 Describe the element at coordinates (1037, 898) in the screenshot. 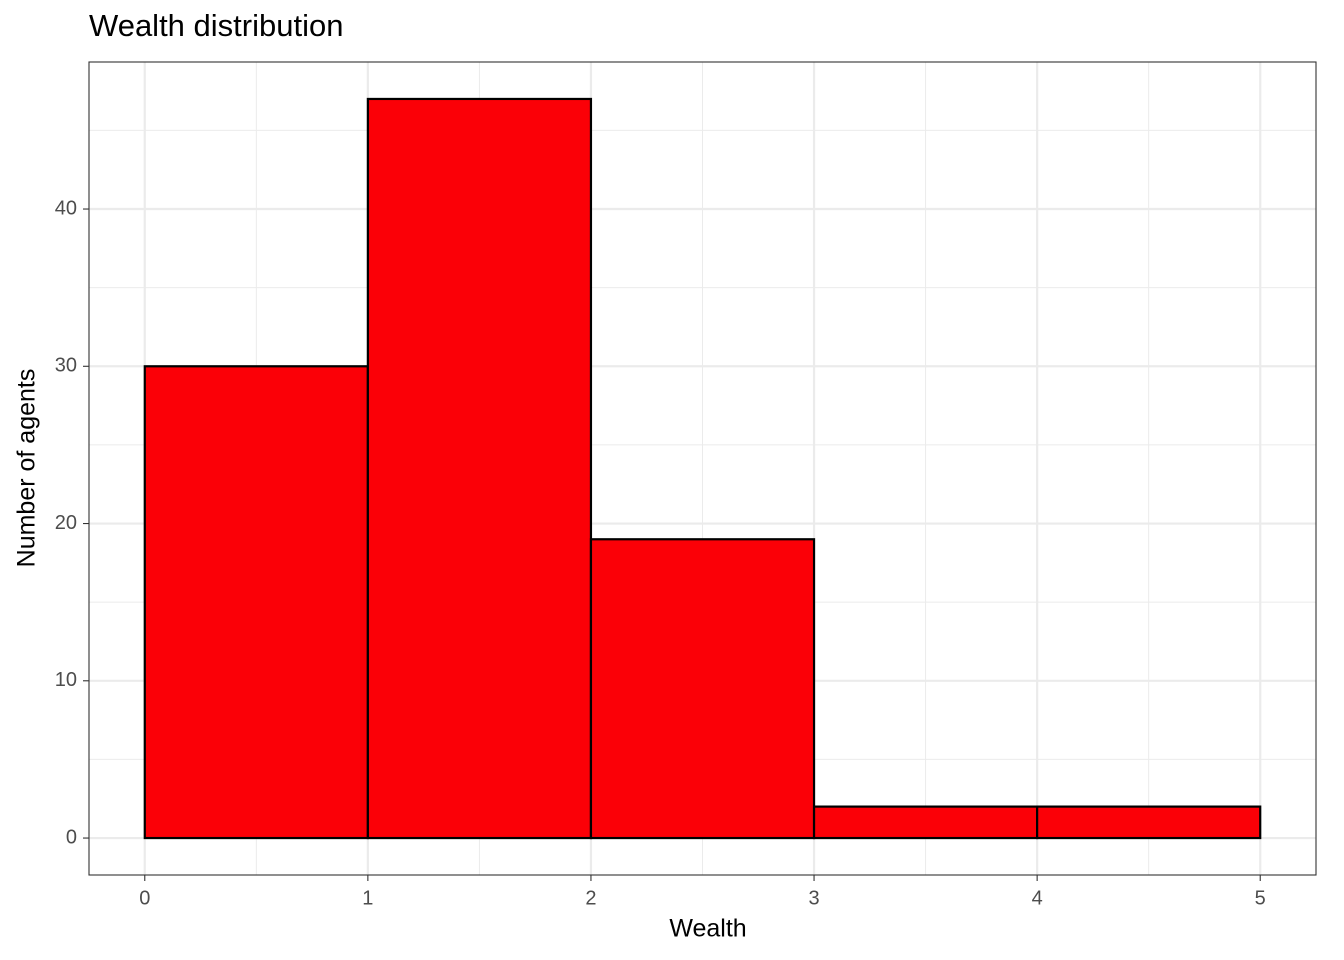

I see `x-tick-label: 4` at that location.